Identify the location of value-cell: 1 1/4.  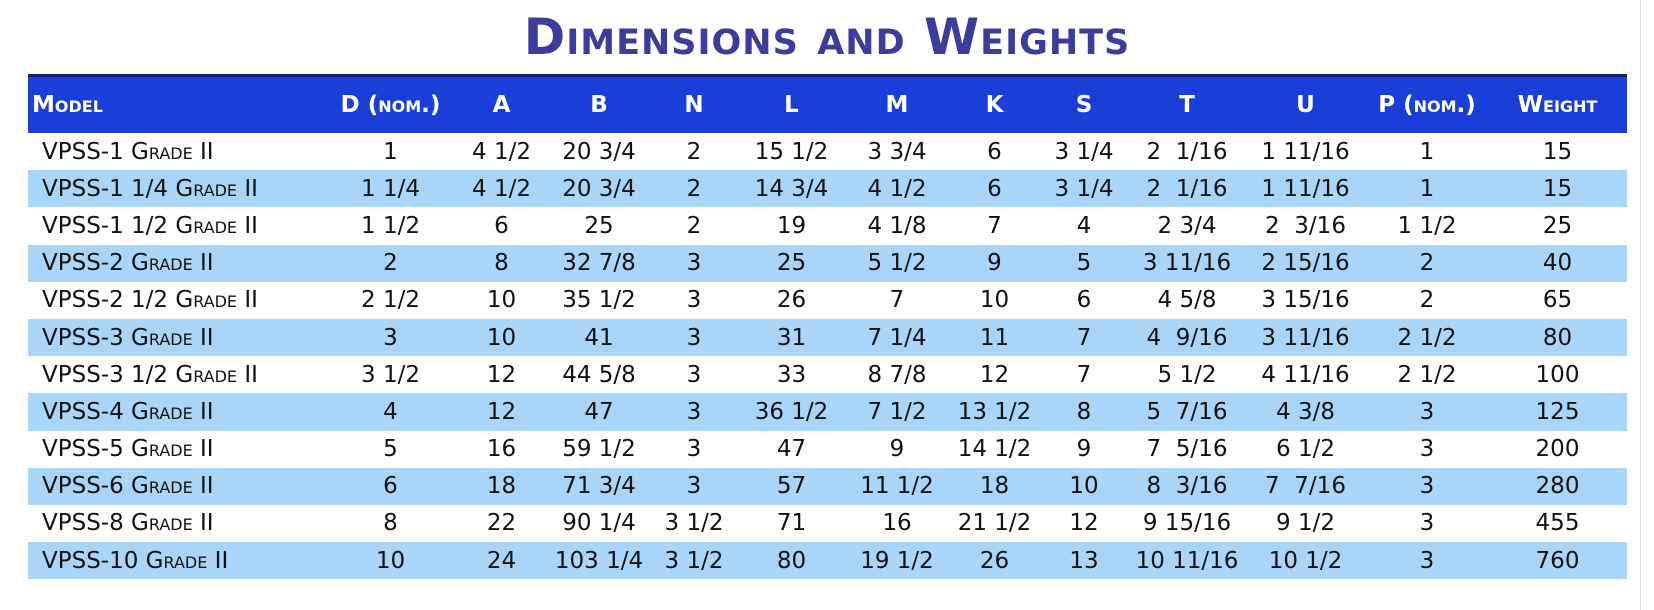
(390, 189).